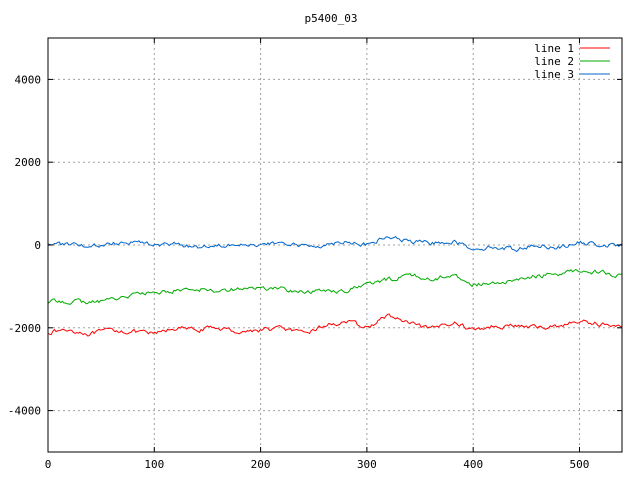 The height and width of the screenshot is (480, 640). I want to click on chart-title: p5400_03, so click(331, 18).